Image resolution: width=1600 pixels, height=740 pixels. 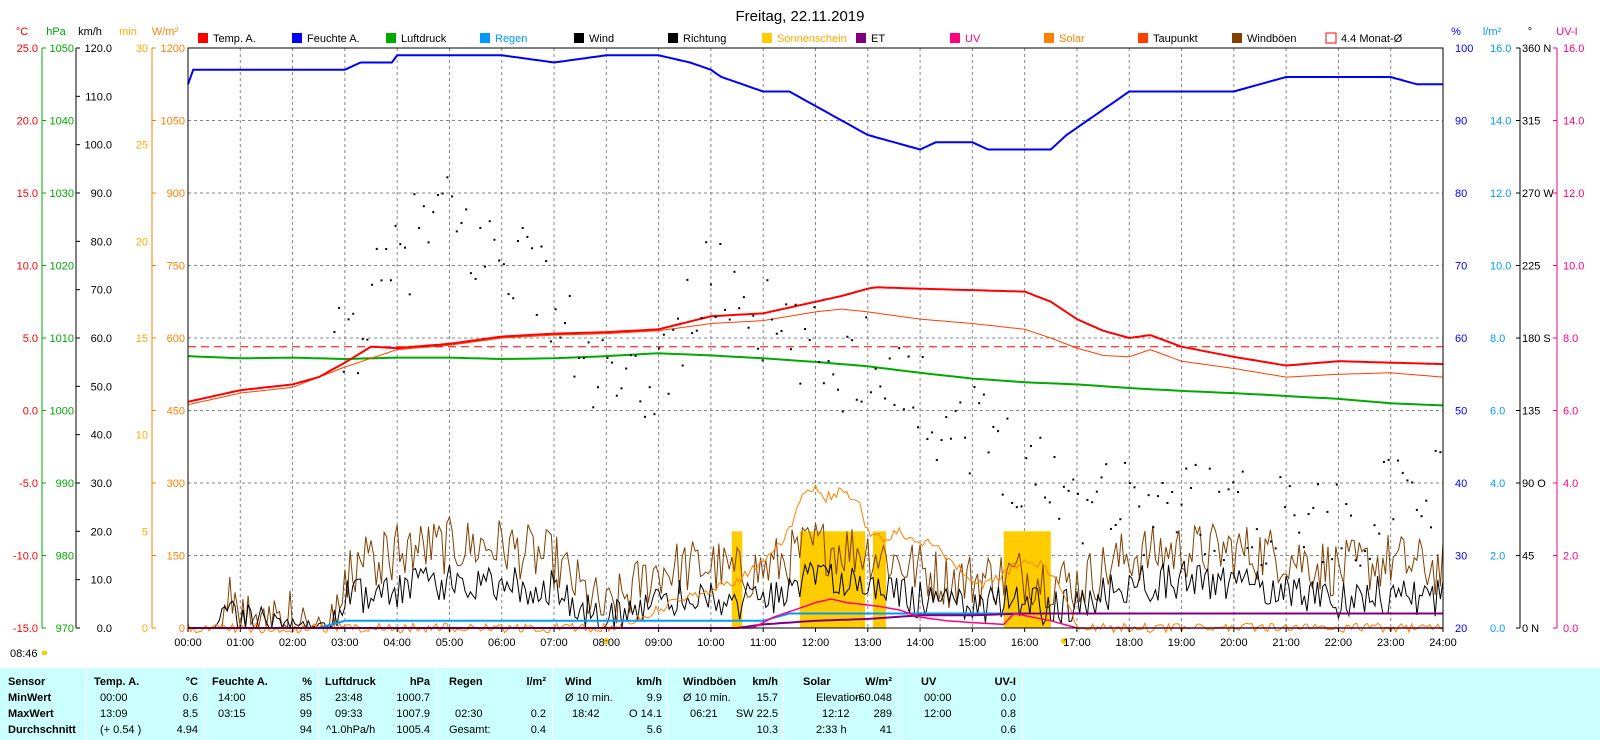 What do you see at coordinates (1531, 267) in the screenshot?
I see `axis-tick-label: 225` at bounding box center [1531, 267].